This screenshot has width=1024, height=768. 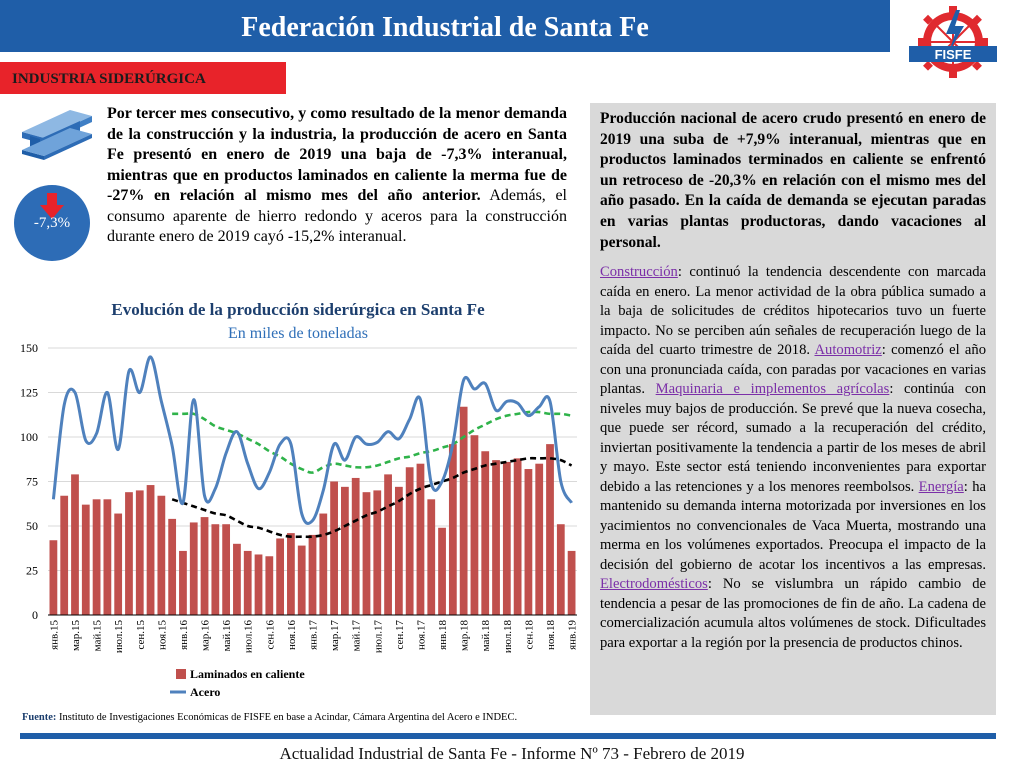 What do you see at coordinates (465, 636) in the screenshot?
I see `x-tick-label: мар.18` at bounding box center [465, 636].